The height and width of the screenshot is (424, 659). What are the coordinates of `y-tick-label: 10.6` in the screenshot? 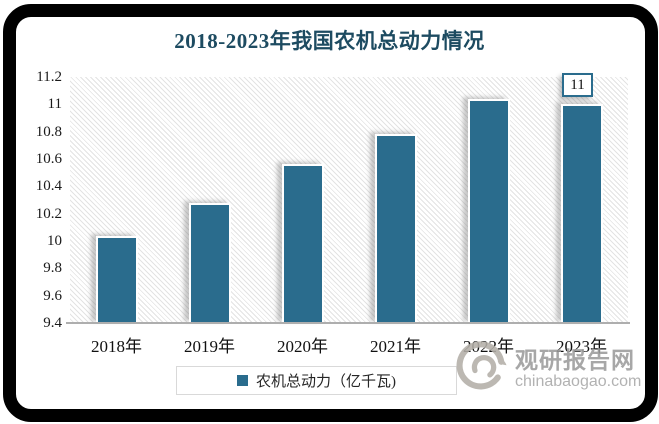 It's located at (48, 159).